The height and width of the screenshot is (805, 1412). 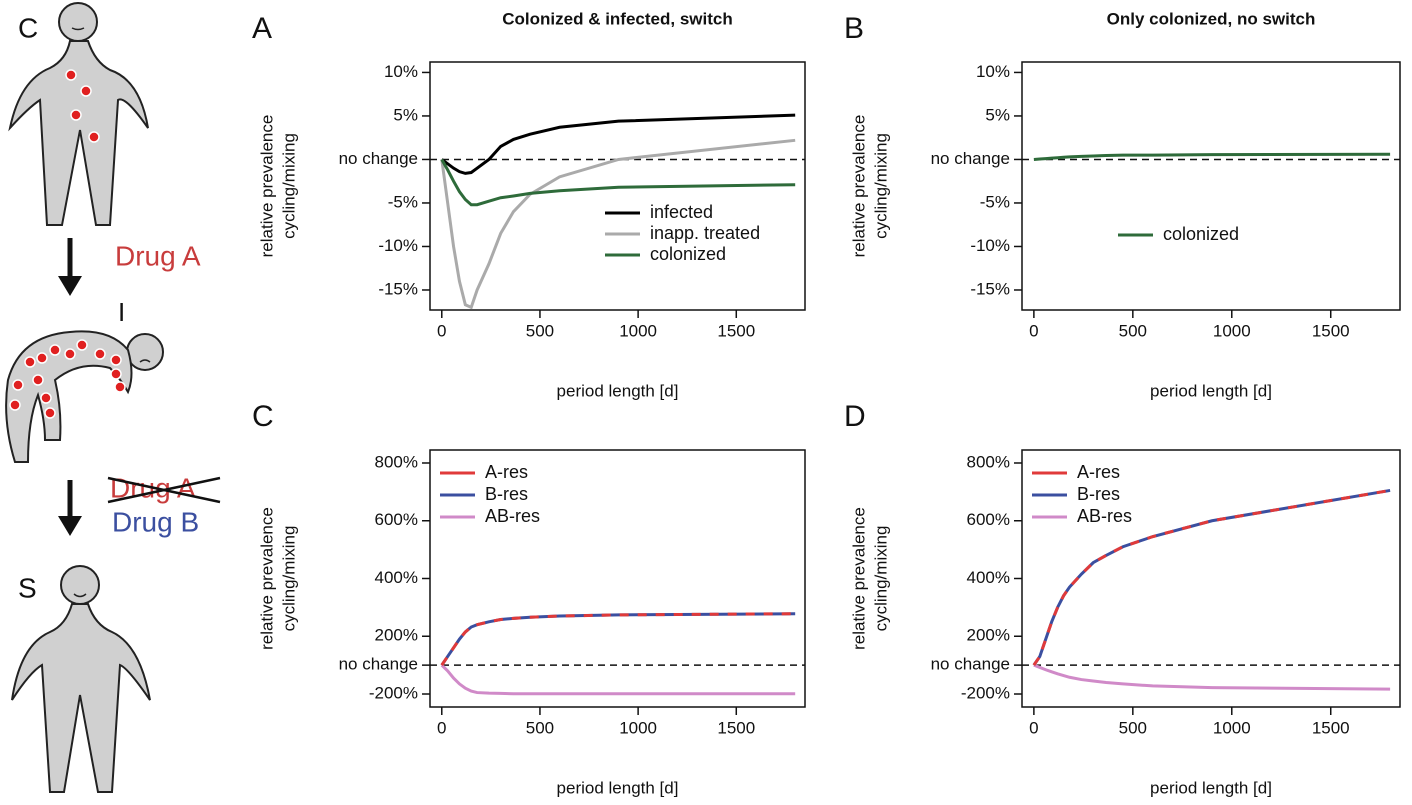 I want to click on legend-label: inapp. treated, so click(x=705, y=233).